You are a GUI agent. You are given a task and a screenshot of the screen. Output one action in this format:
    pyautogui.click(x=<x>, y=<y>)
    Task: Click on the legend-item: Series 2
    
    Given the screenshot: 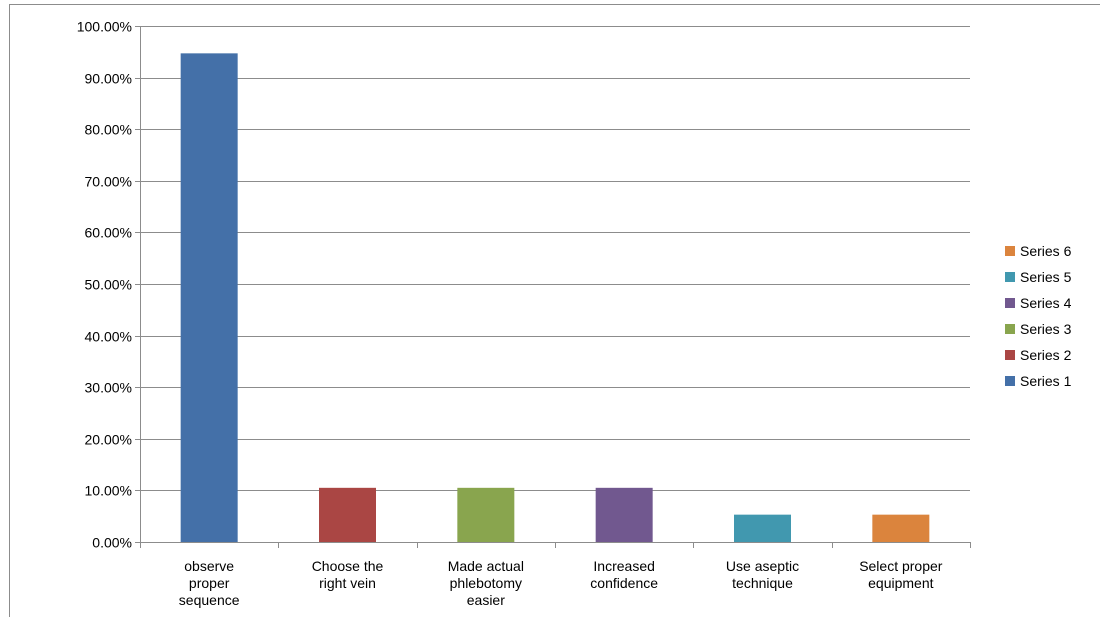 What is the action you would take?
    pyautogui.click(x=1038, y=355)
    